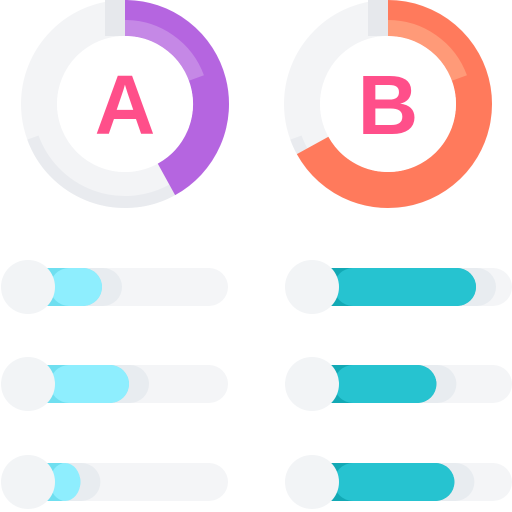 Image resolution: width=512 pixels, height=512 pixels. I want to click on donut-track-shade, so click(102, 171).